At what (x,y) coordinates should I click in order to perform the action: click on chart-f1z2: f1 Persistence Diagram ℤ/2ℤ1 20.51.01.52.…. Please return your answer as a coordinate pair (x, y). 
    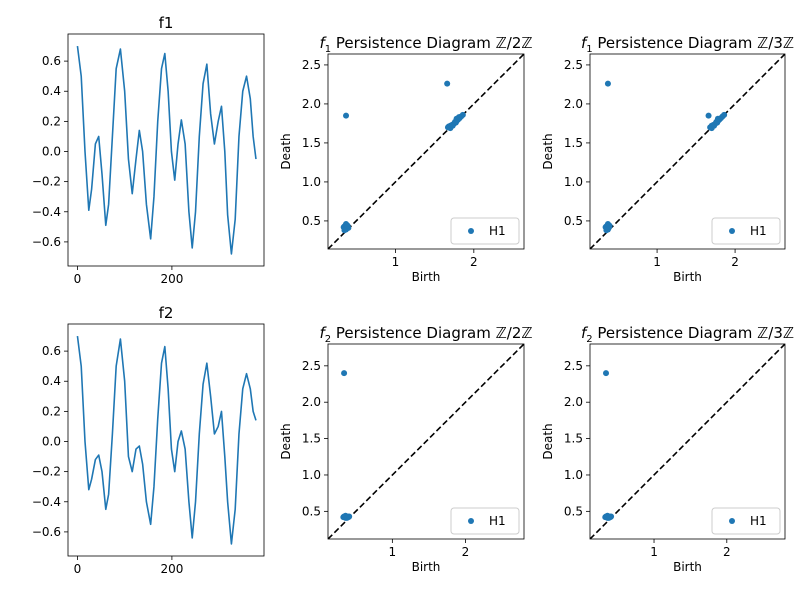
    Looking at the image, I should click on (406, 159).